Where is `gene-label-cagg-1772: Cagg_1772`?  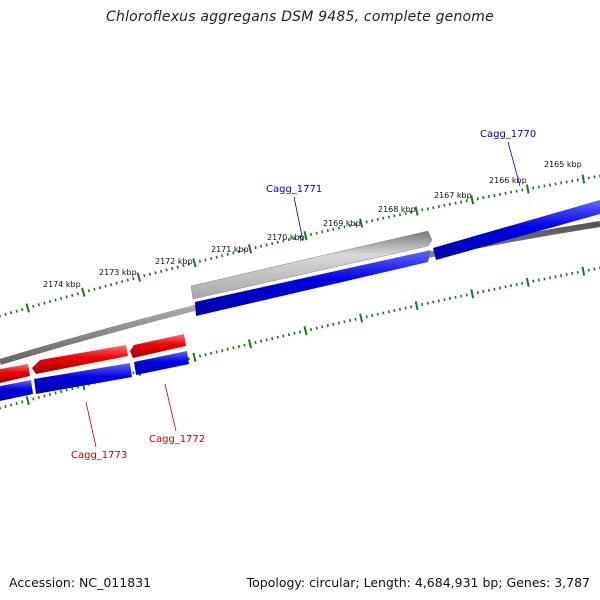 gene-label-cagg-1772: Cagg_1772 is located at coordinates (177, 439).